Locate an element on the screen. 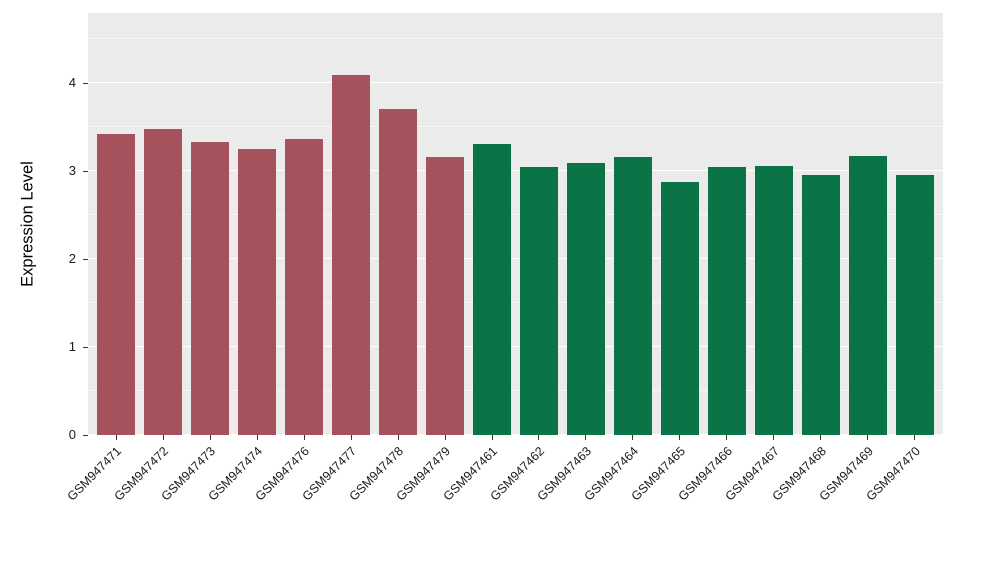 This screenshot has width=1000, height=580. y-tick-label: 0 is located at coordinates (72, 434).